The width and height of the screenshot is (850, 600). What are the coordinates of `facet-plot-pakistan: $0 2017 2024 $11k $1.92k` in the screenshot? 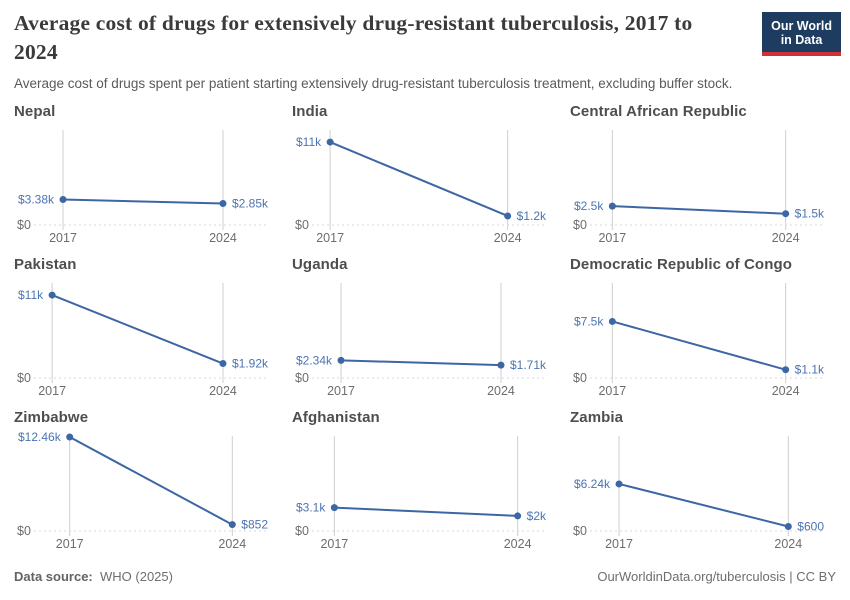 It's located at (143, 340).